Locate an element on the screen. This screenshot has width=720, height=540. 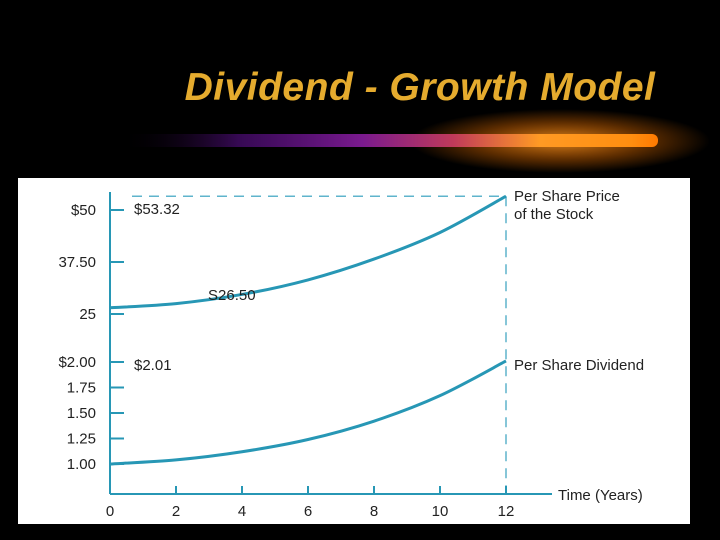
price-series-line is located at coordinates (308, 252).